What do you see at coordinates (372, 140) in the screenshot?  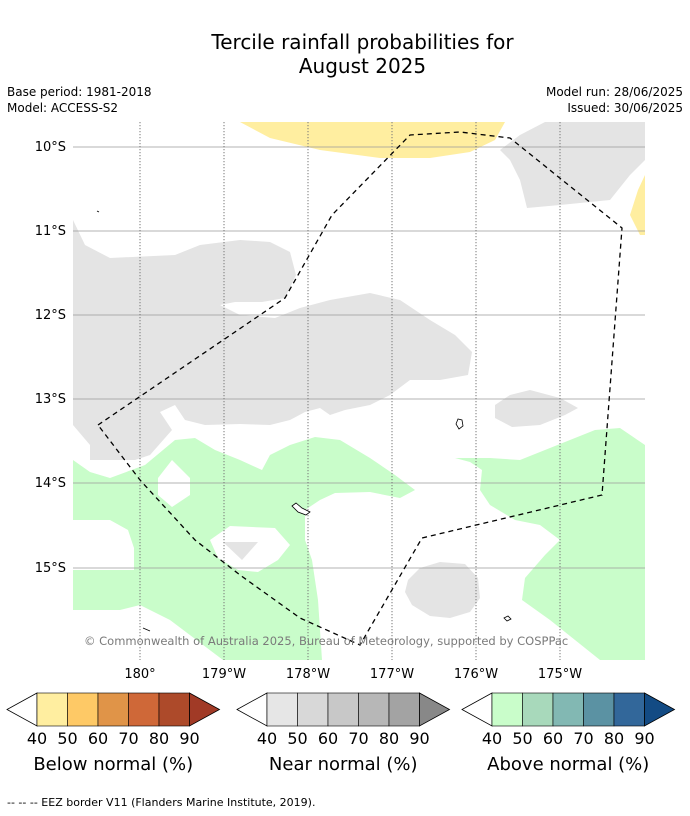 I see `below-normal-region-north` at bounding box center [372, 140].